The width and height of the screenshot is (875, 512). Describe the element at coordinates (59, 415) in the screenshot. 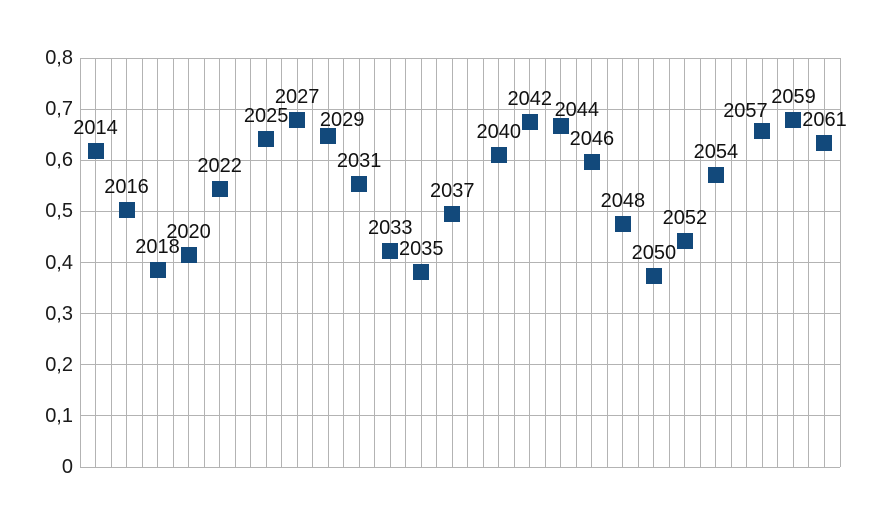

I see `y-axis-tick-label: 0,1` at that location.